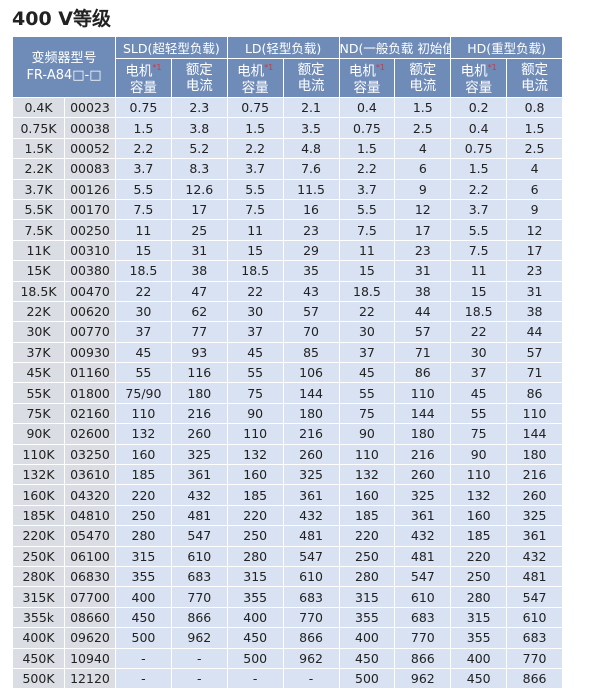 The width and height of the screenshot is (589, 697). I want to click on value-cell: 220, so click(367, 536).